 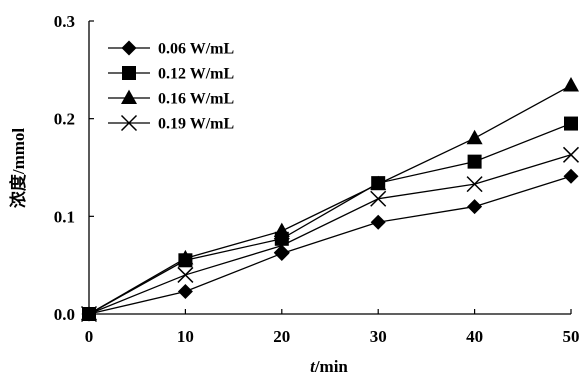 I want to click on y-tick-label: 0.0, so click(x=64, y=314).